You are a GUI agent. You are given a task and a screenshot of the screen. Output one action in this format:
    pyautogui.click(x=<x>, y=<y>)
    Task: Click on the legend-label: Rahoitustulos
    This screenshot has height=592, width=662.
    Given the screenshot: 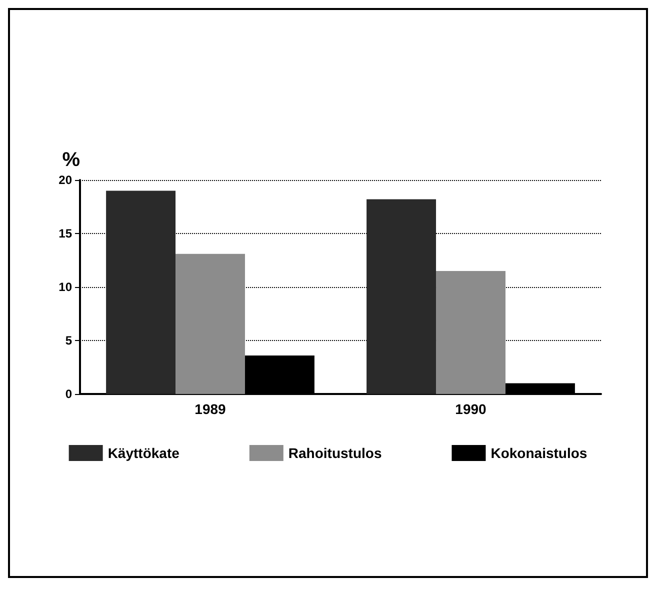 What is the action you would take?
    pyautogui.click(x=335, y=453)
    